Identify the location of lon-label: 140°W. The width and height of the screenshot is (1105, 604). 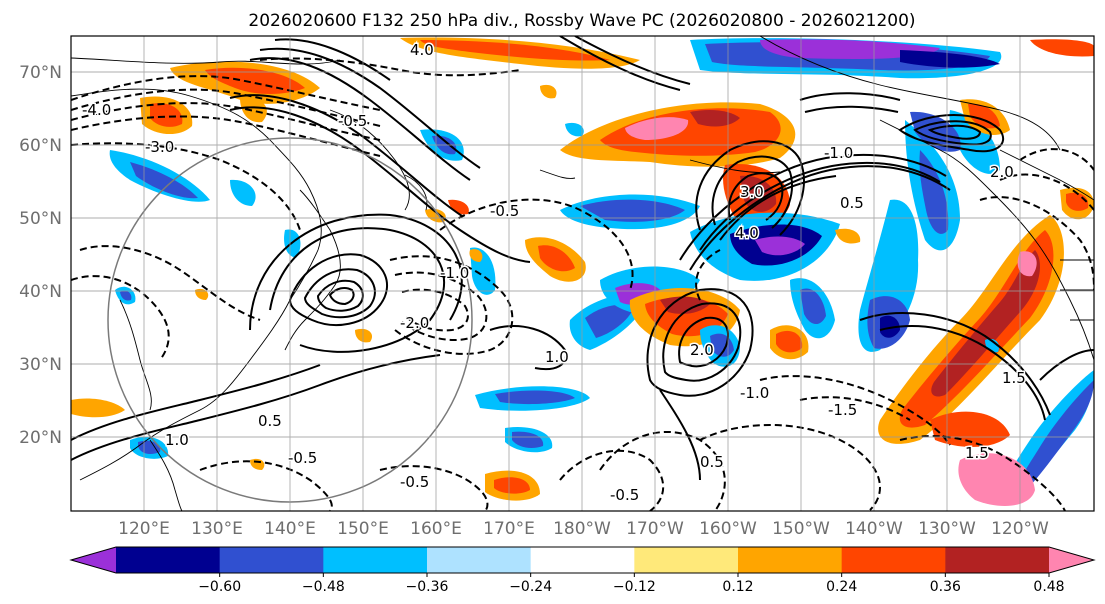
(874, 529).